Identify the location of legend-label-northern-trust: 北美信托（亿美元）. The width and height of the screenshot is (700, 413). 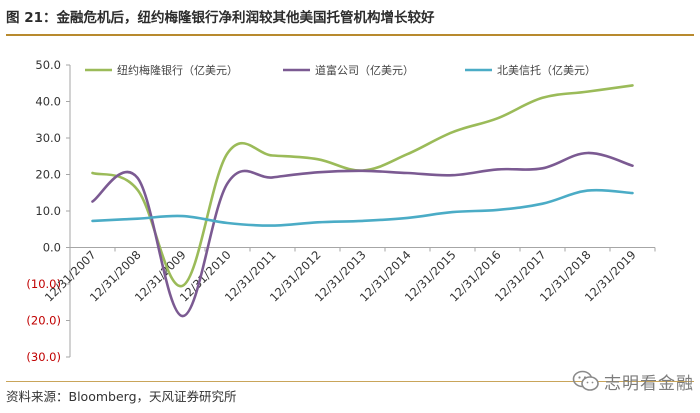
(546, 70).